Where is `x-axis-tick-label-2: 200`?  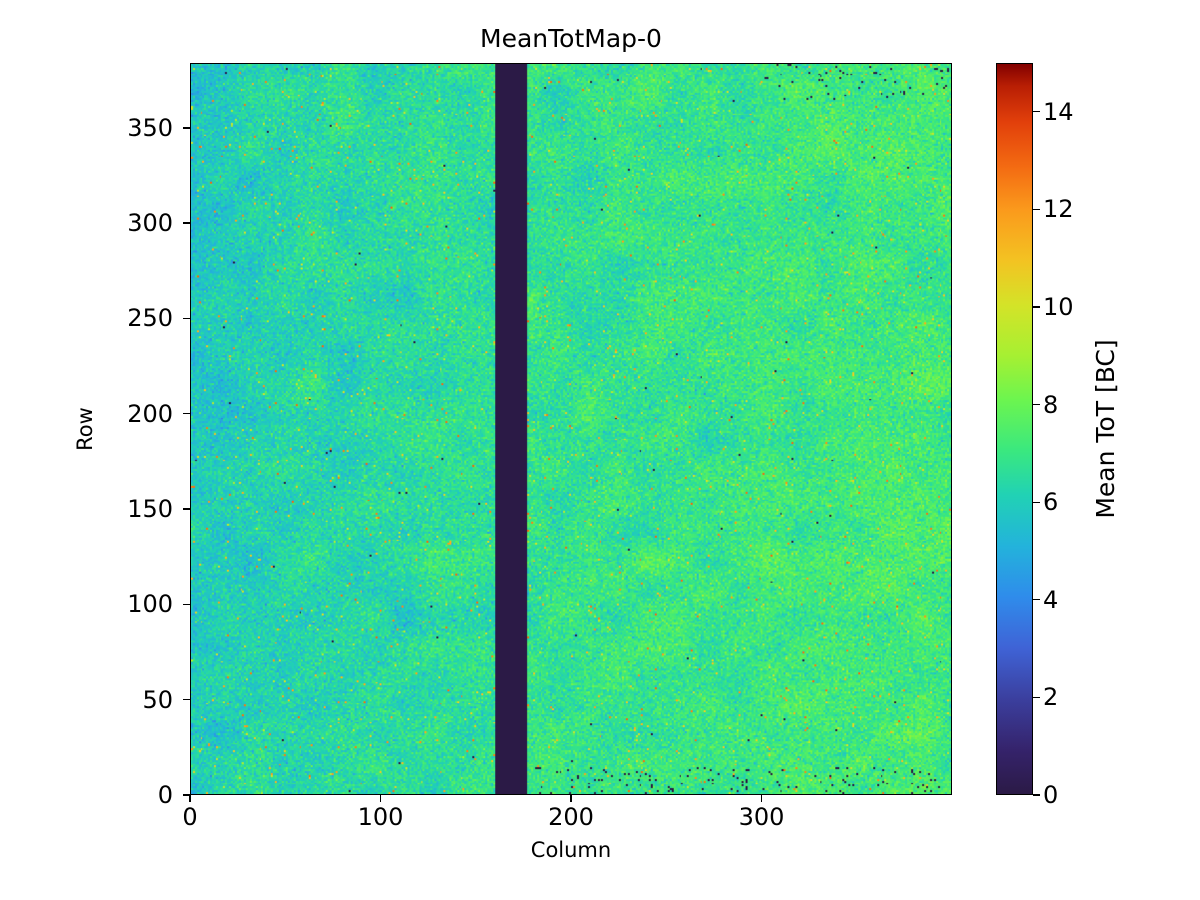 x-axis-tick-label-2: 200 is located at coordinates (571, 817).